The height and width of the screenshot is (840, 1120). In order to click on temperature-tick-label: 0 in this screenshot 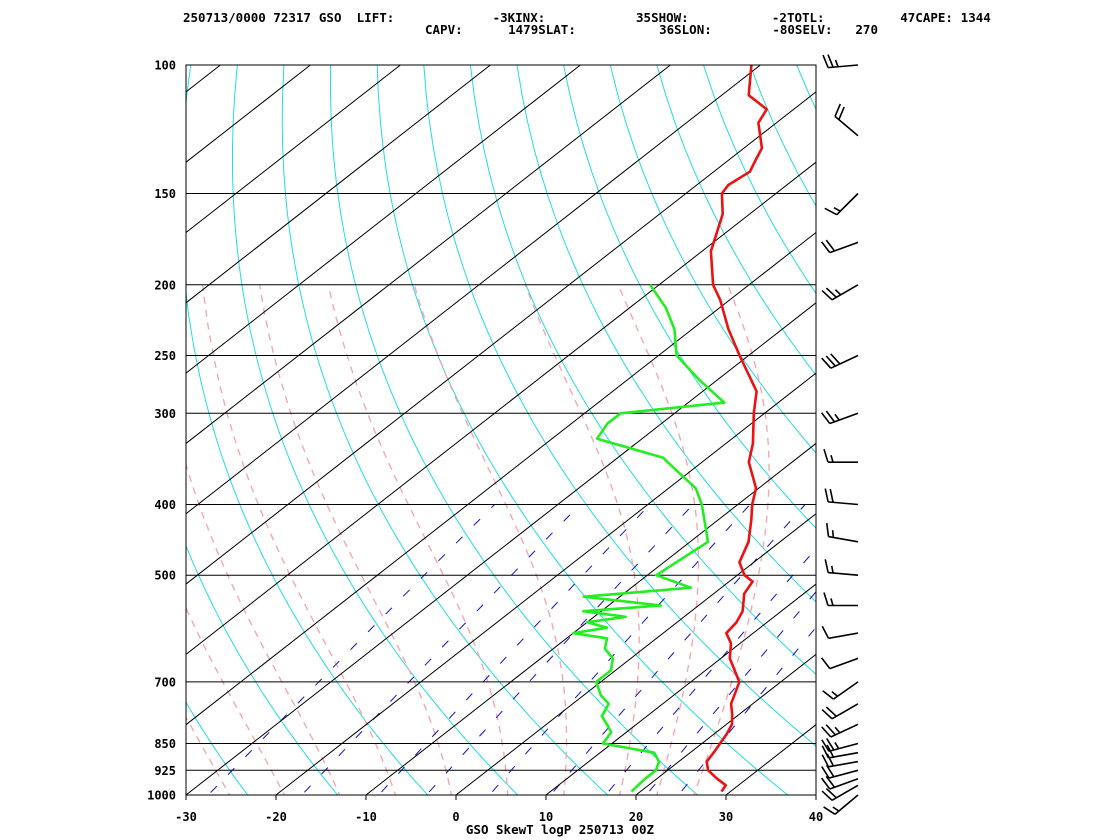, I will do `click(455, 817)`.